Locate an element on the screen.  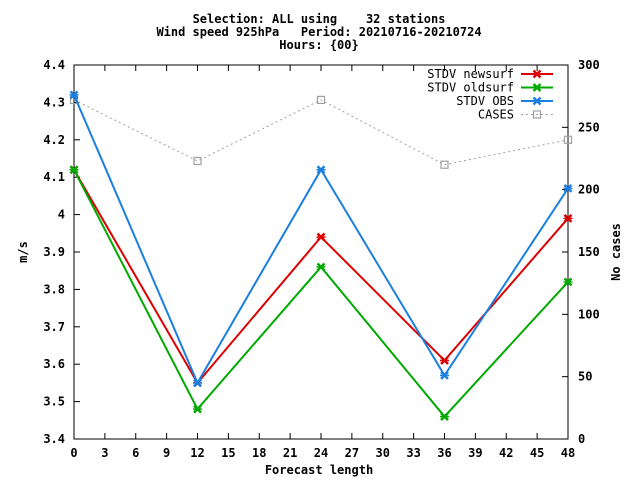
y2-axis-label: No cases is located at coordinates (616, 252).